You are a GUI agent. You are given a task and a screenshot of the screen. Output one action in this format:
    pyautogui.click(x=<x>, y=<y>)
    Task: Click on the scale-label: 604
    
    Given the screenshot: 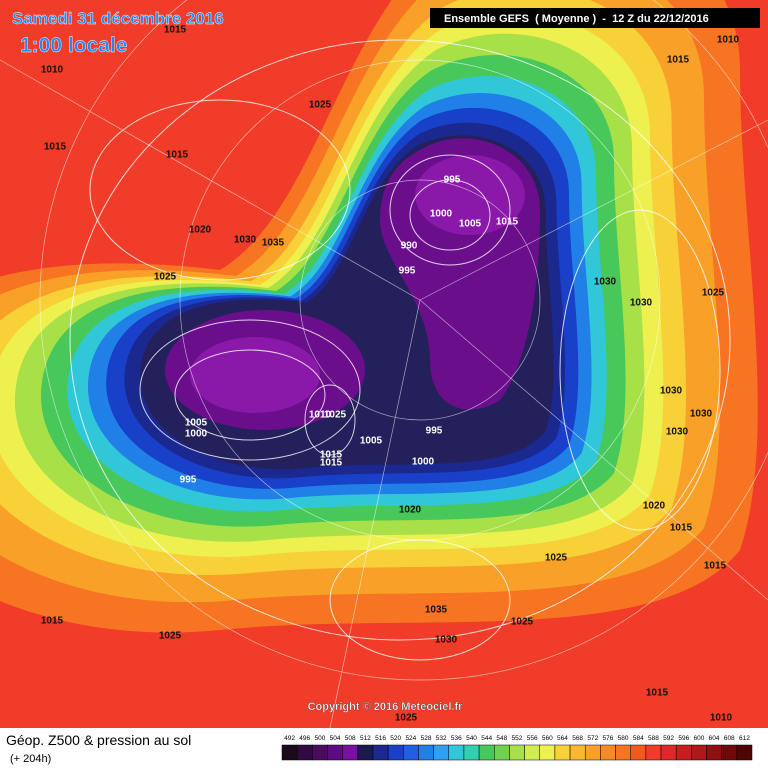 What is the action you would take?
    pyautogui.click(x=714, y=738)
    